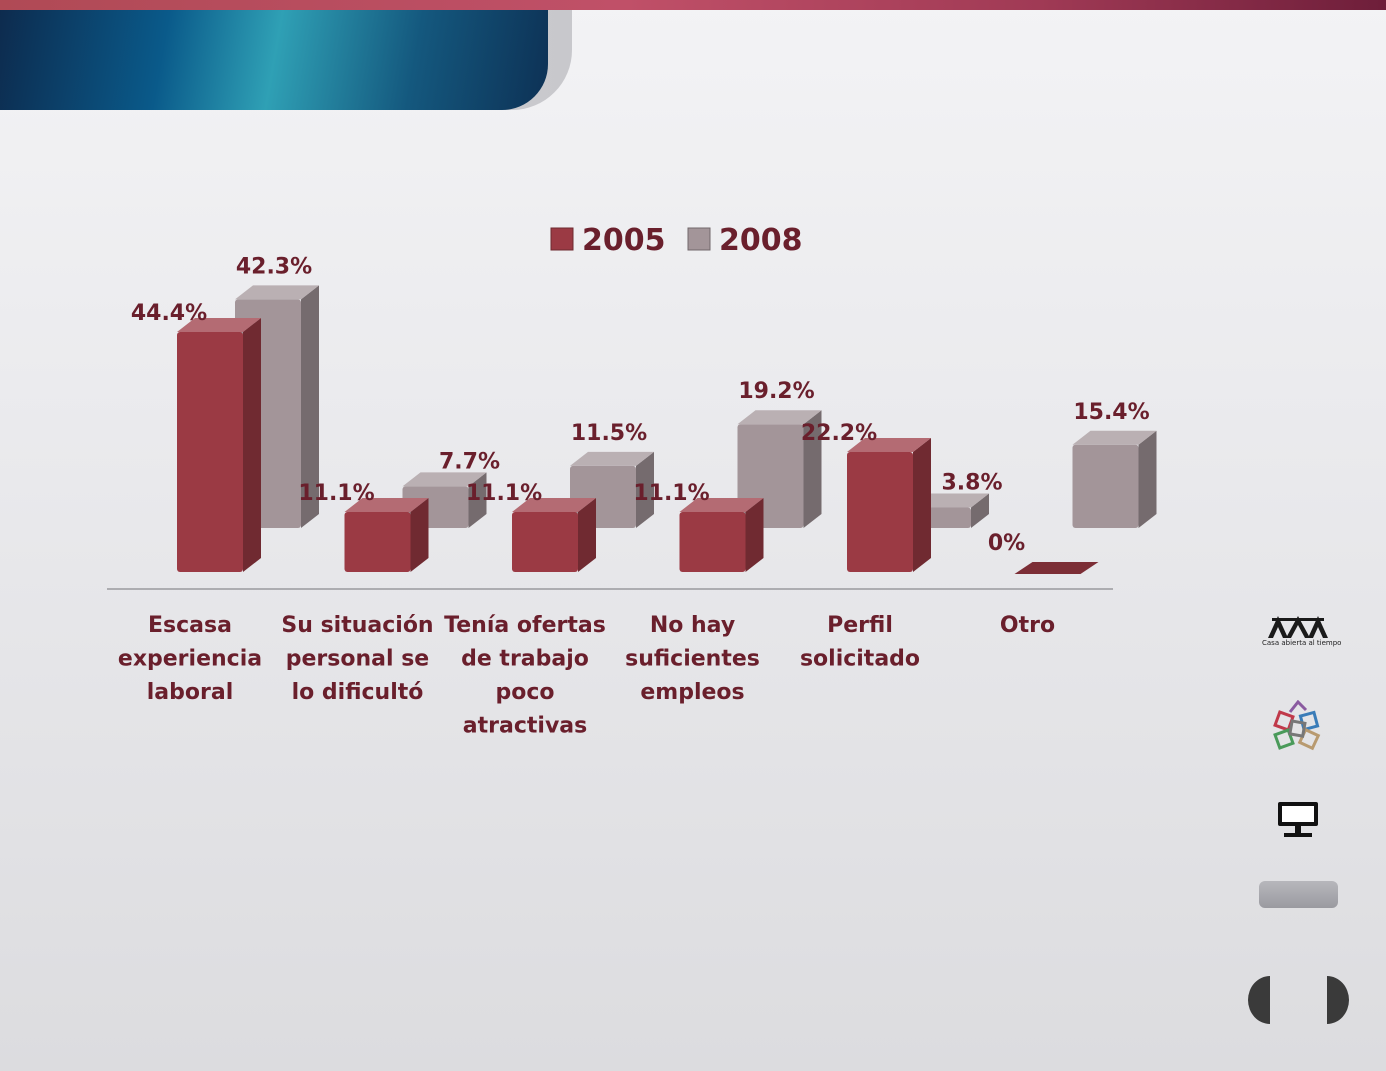 This screenshot has height=1071, width=1386. What do you see at coordinates (779, 417) in the screenshot?
I see `bar-2008-3-top` at bounding box center [779, 417].